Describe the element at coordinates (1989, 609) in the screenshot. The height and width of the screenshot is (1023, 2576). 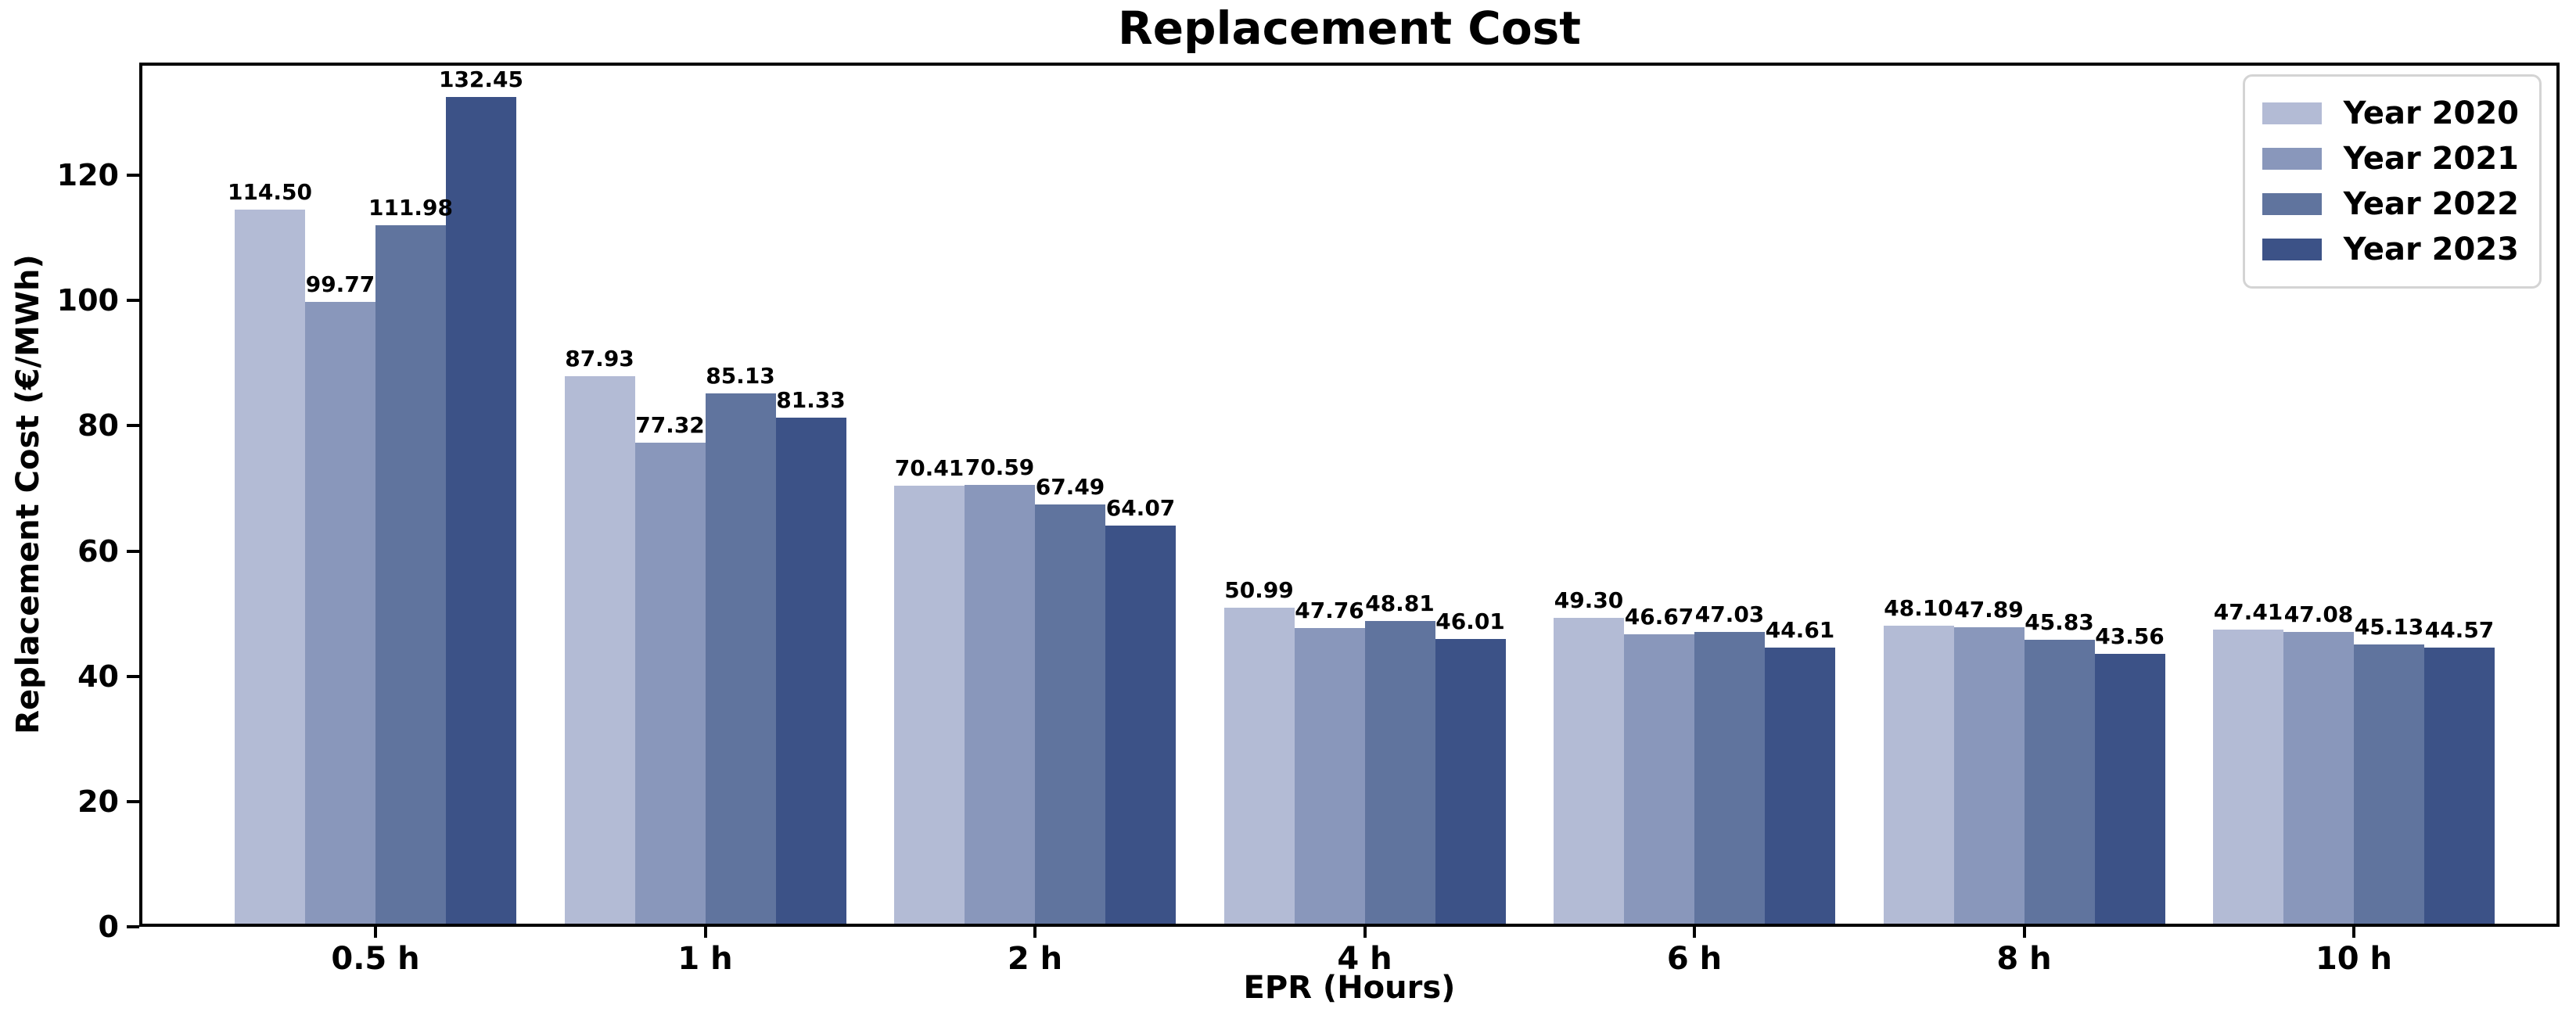
I see `bar-value-label: 47.89` at that location.